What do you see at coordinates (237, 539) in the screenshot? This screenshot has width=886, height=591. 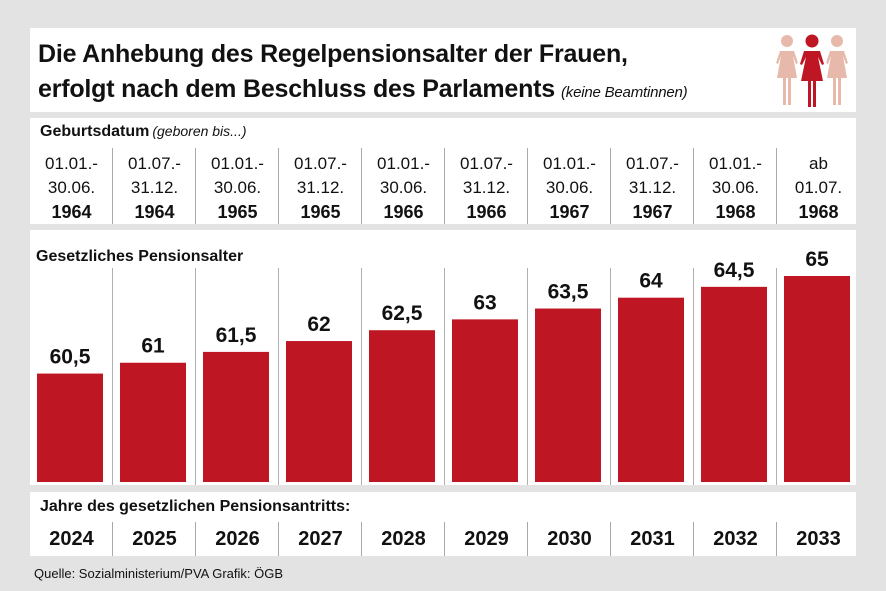 I see `year-label: 2026` at bounding box center [237, 539].